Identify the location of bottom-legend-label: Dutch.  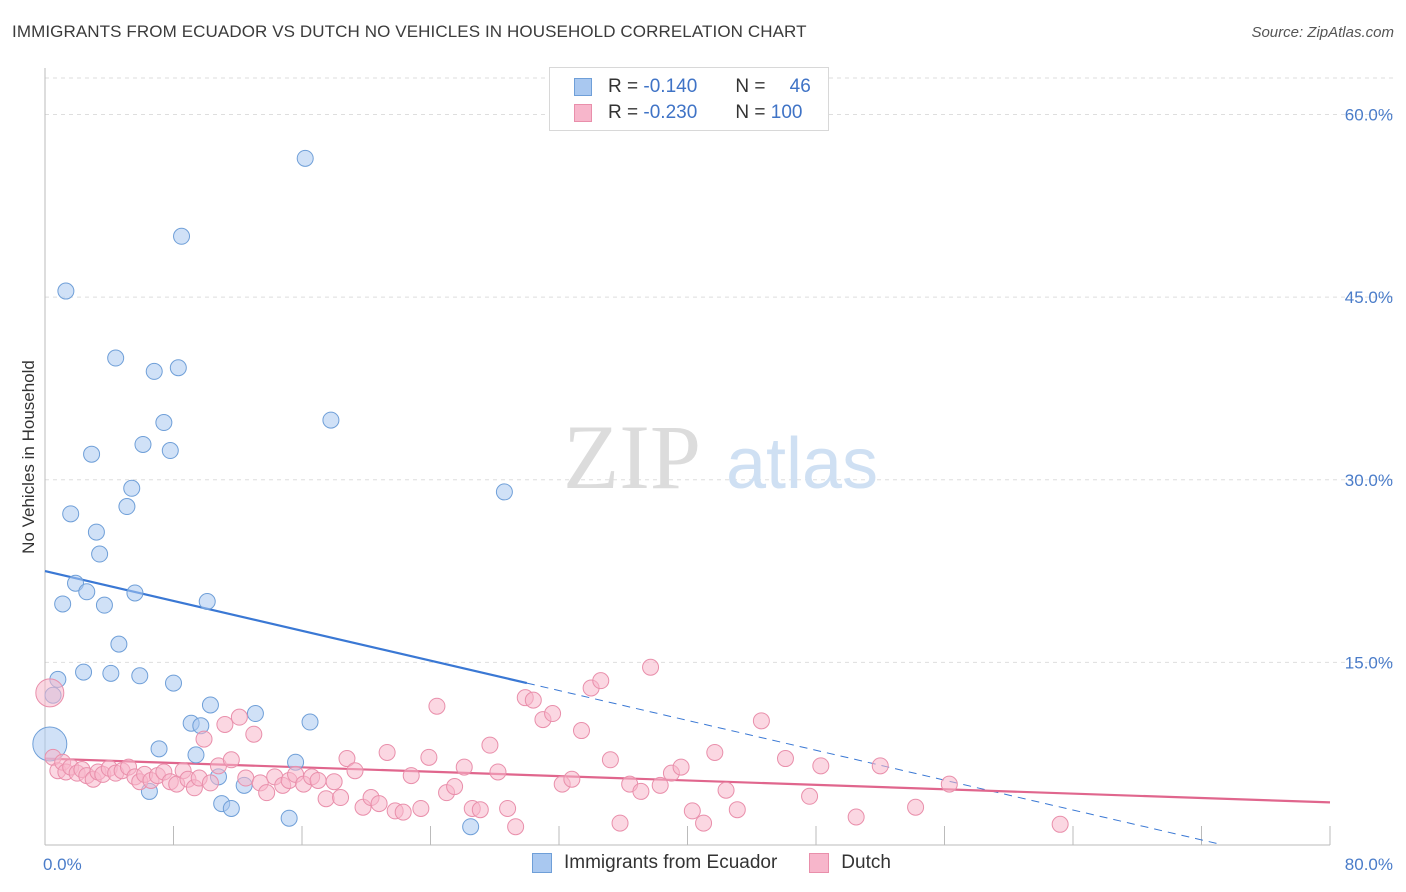
(866, 862).